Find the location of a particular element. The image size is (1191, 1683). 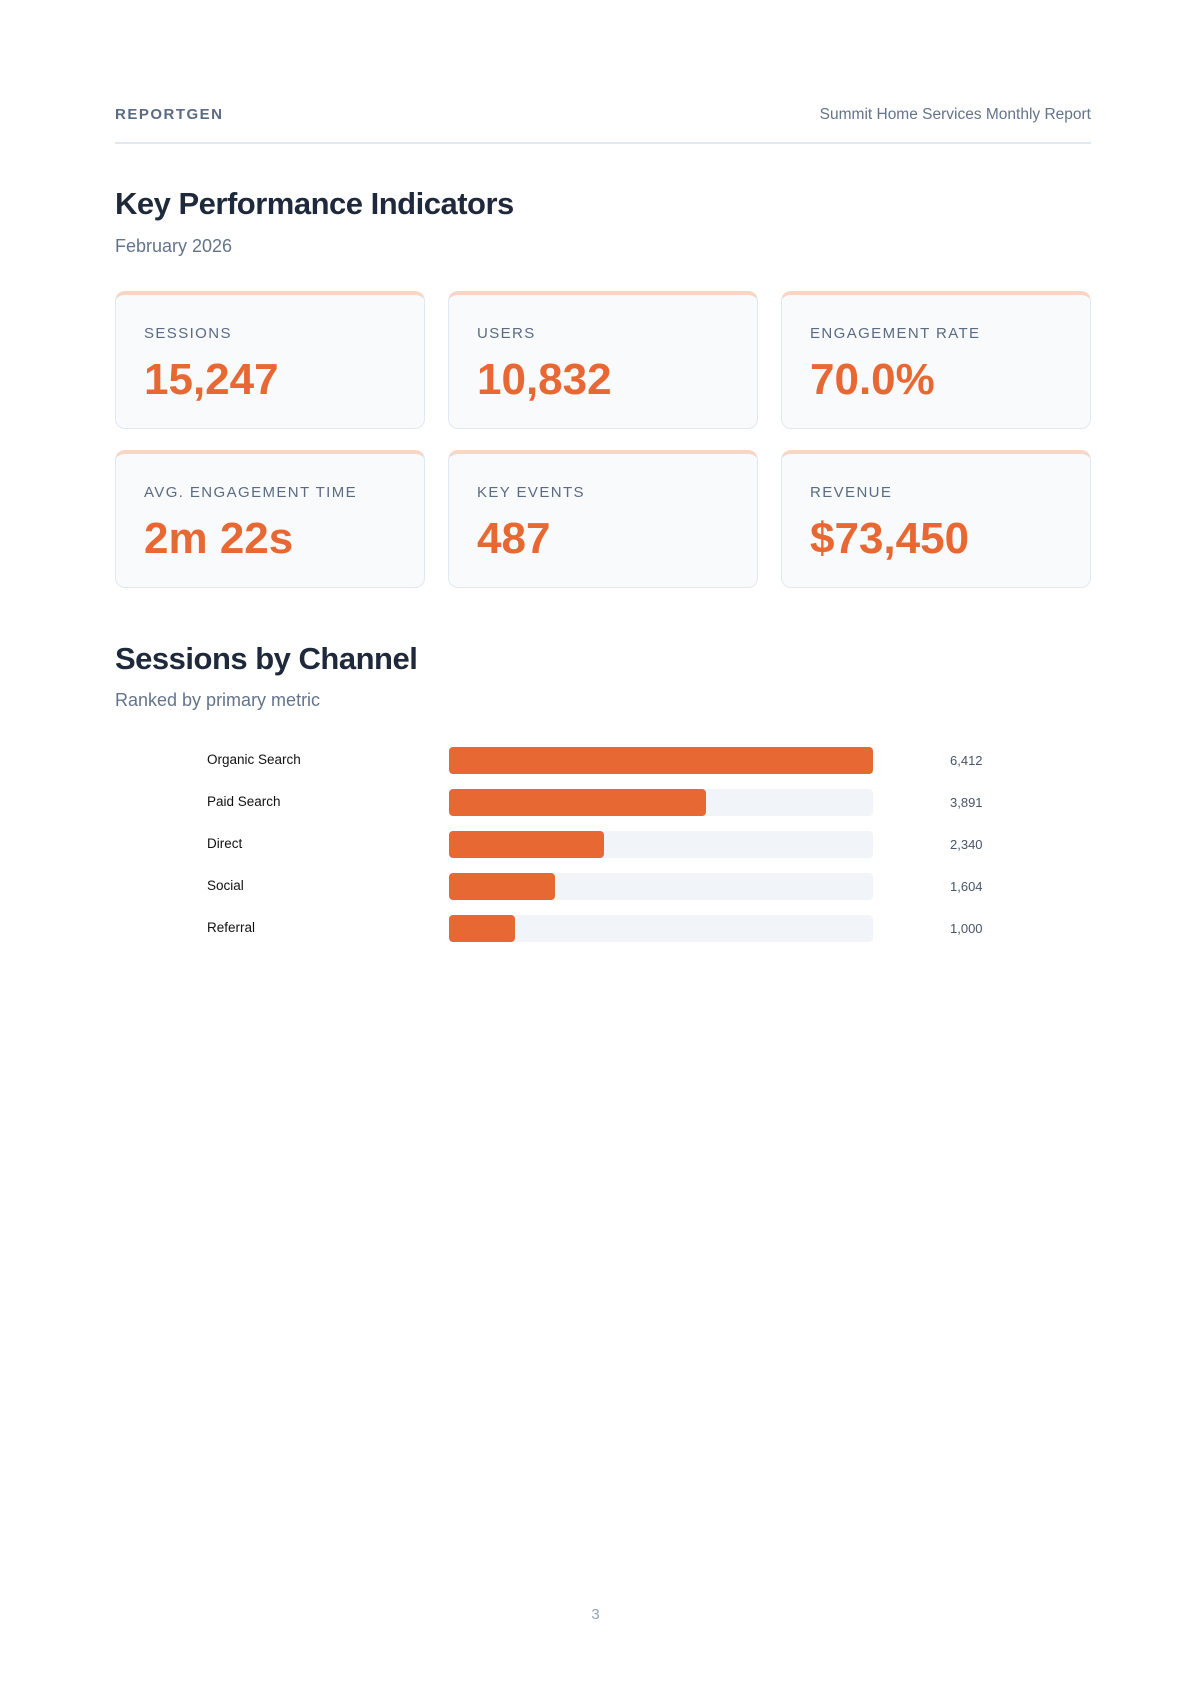

kpi-card: SESSIONS 15,247 is located at coordinates (270, 360).